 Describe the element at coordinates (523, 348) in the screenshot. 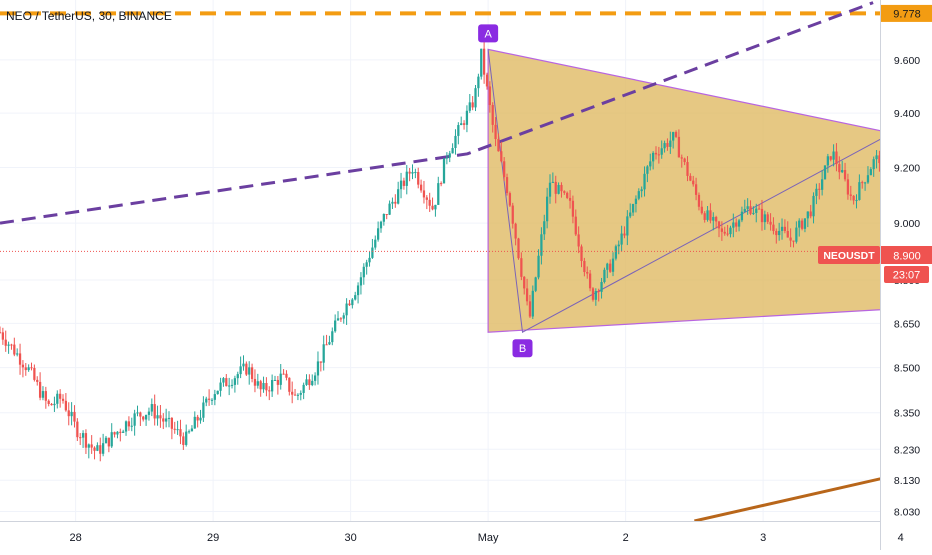

I see `point-label-b: B` at that location.